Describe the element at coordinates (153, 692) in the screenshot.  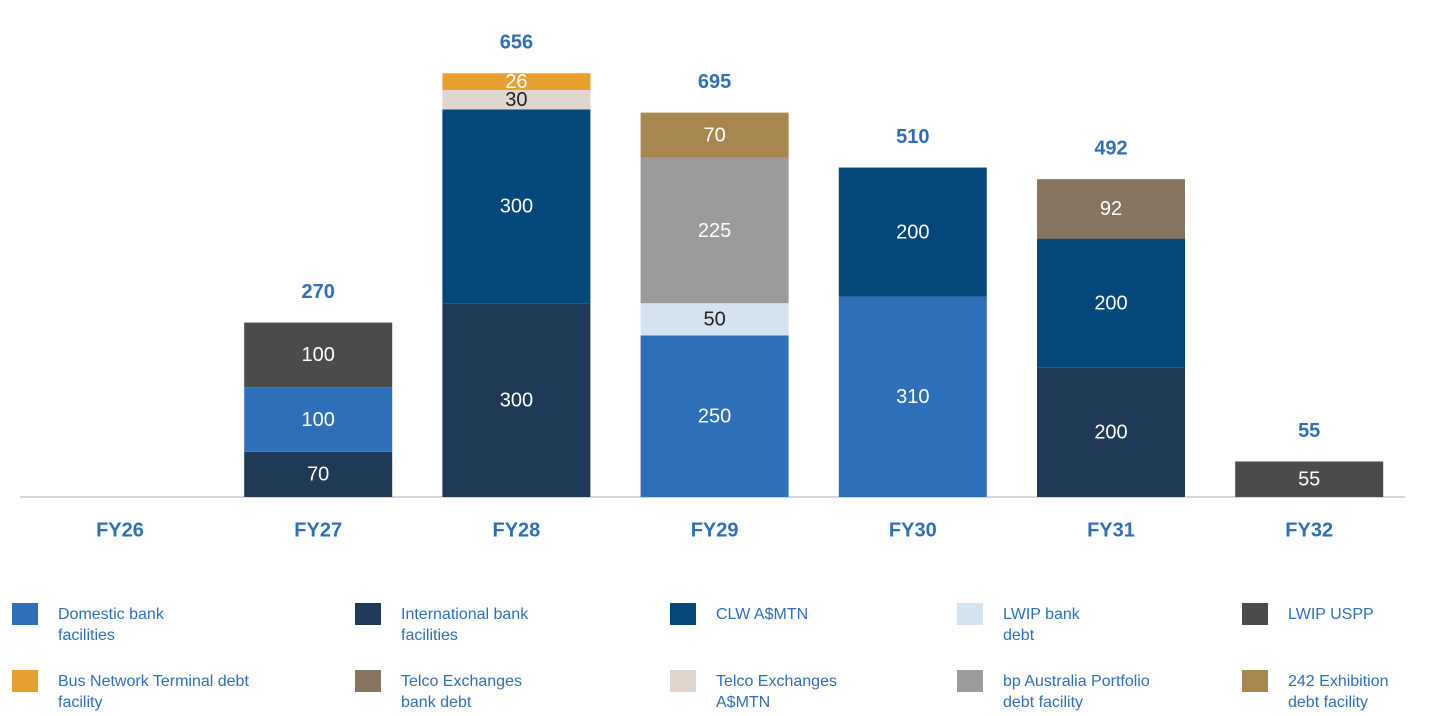
I see `legend-label: Bus Network Terminal debt facility` at that location.